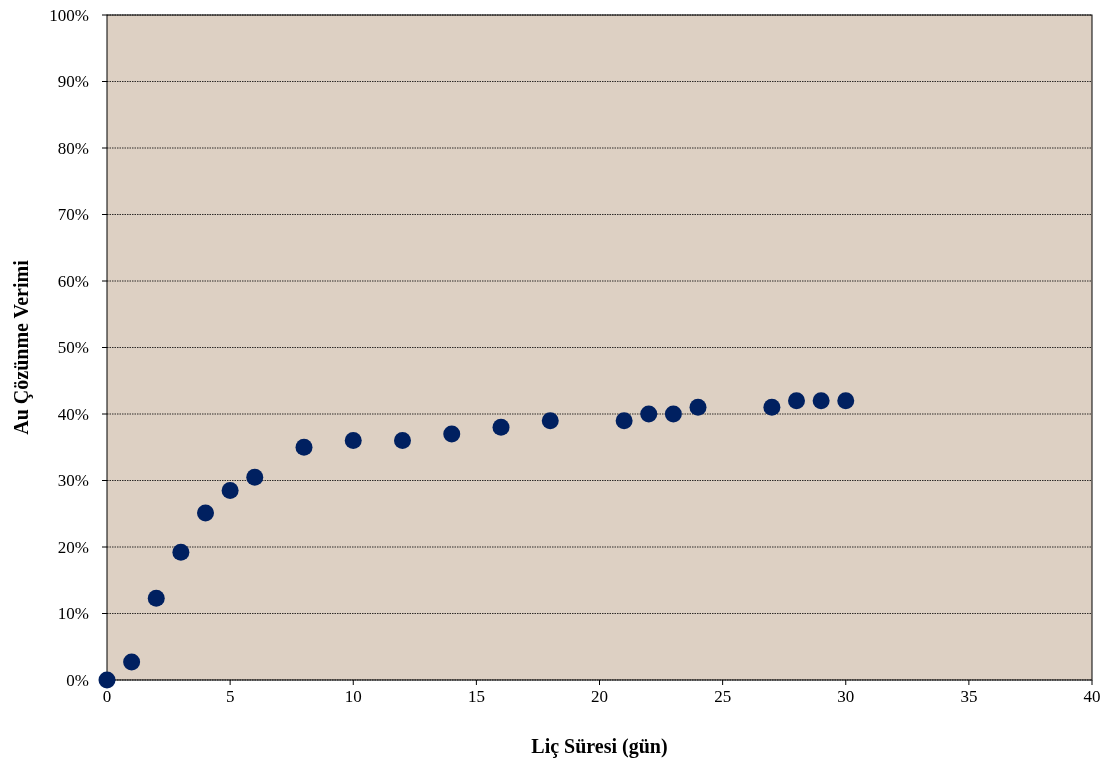 Image resolution: width=1107 pixels, height=767 pixels. Describe the element at coordinates (476, 696) in the screenshot. I see `x-tick-label: 15` at that location.